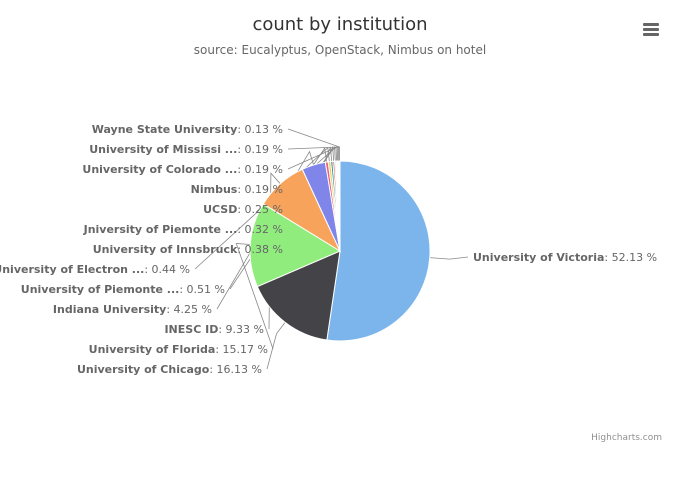 This screenshot has height=500, width=680. I want to click on slice-label-name: University of Innsbruck, so click(165, 249).